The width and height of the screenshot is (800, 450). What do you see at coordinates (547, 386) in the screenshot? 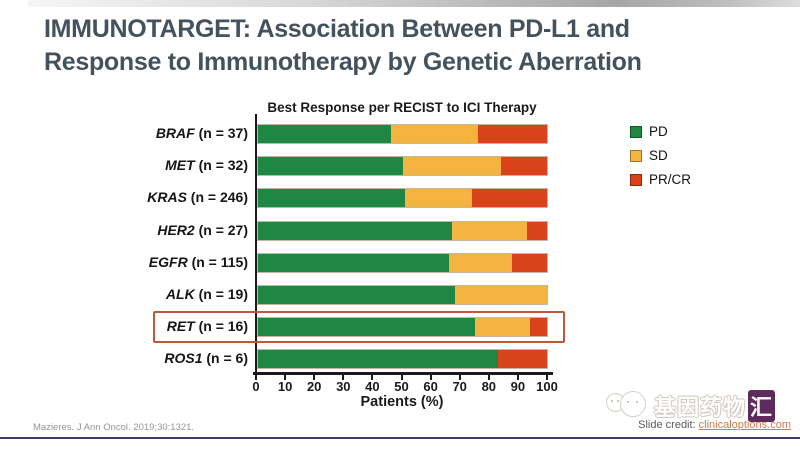
I see `x-tick-label: 100` at bounding box center [547, 386].